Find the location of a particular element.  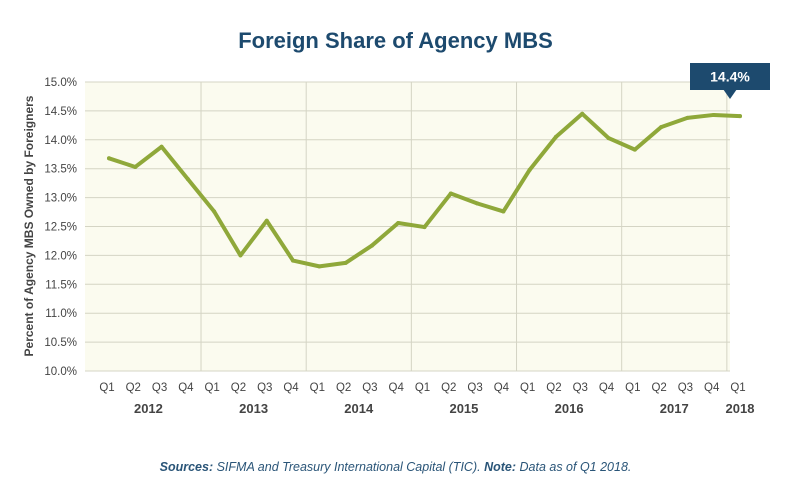

year-label: 2013 is located at coordinates (253, 408).